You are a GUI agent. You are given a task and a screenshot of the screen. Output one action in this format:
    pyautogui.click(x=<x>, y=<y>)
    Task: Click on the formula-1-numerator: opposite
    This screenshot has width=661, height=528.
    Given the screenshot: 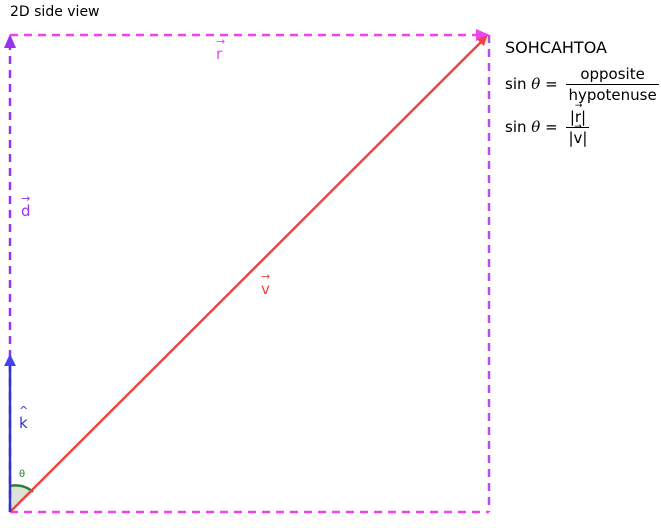 What is the action you would take?
    pyautogui.click(x=612, y=74)
    